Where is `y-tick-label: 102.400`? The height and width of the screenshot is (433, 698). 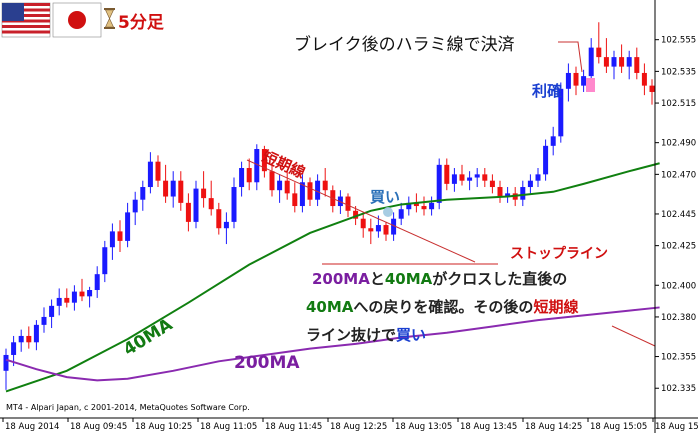
y-tick-label: 102.400 is located at coordinates (678, 286).